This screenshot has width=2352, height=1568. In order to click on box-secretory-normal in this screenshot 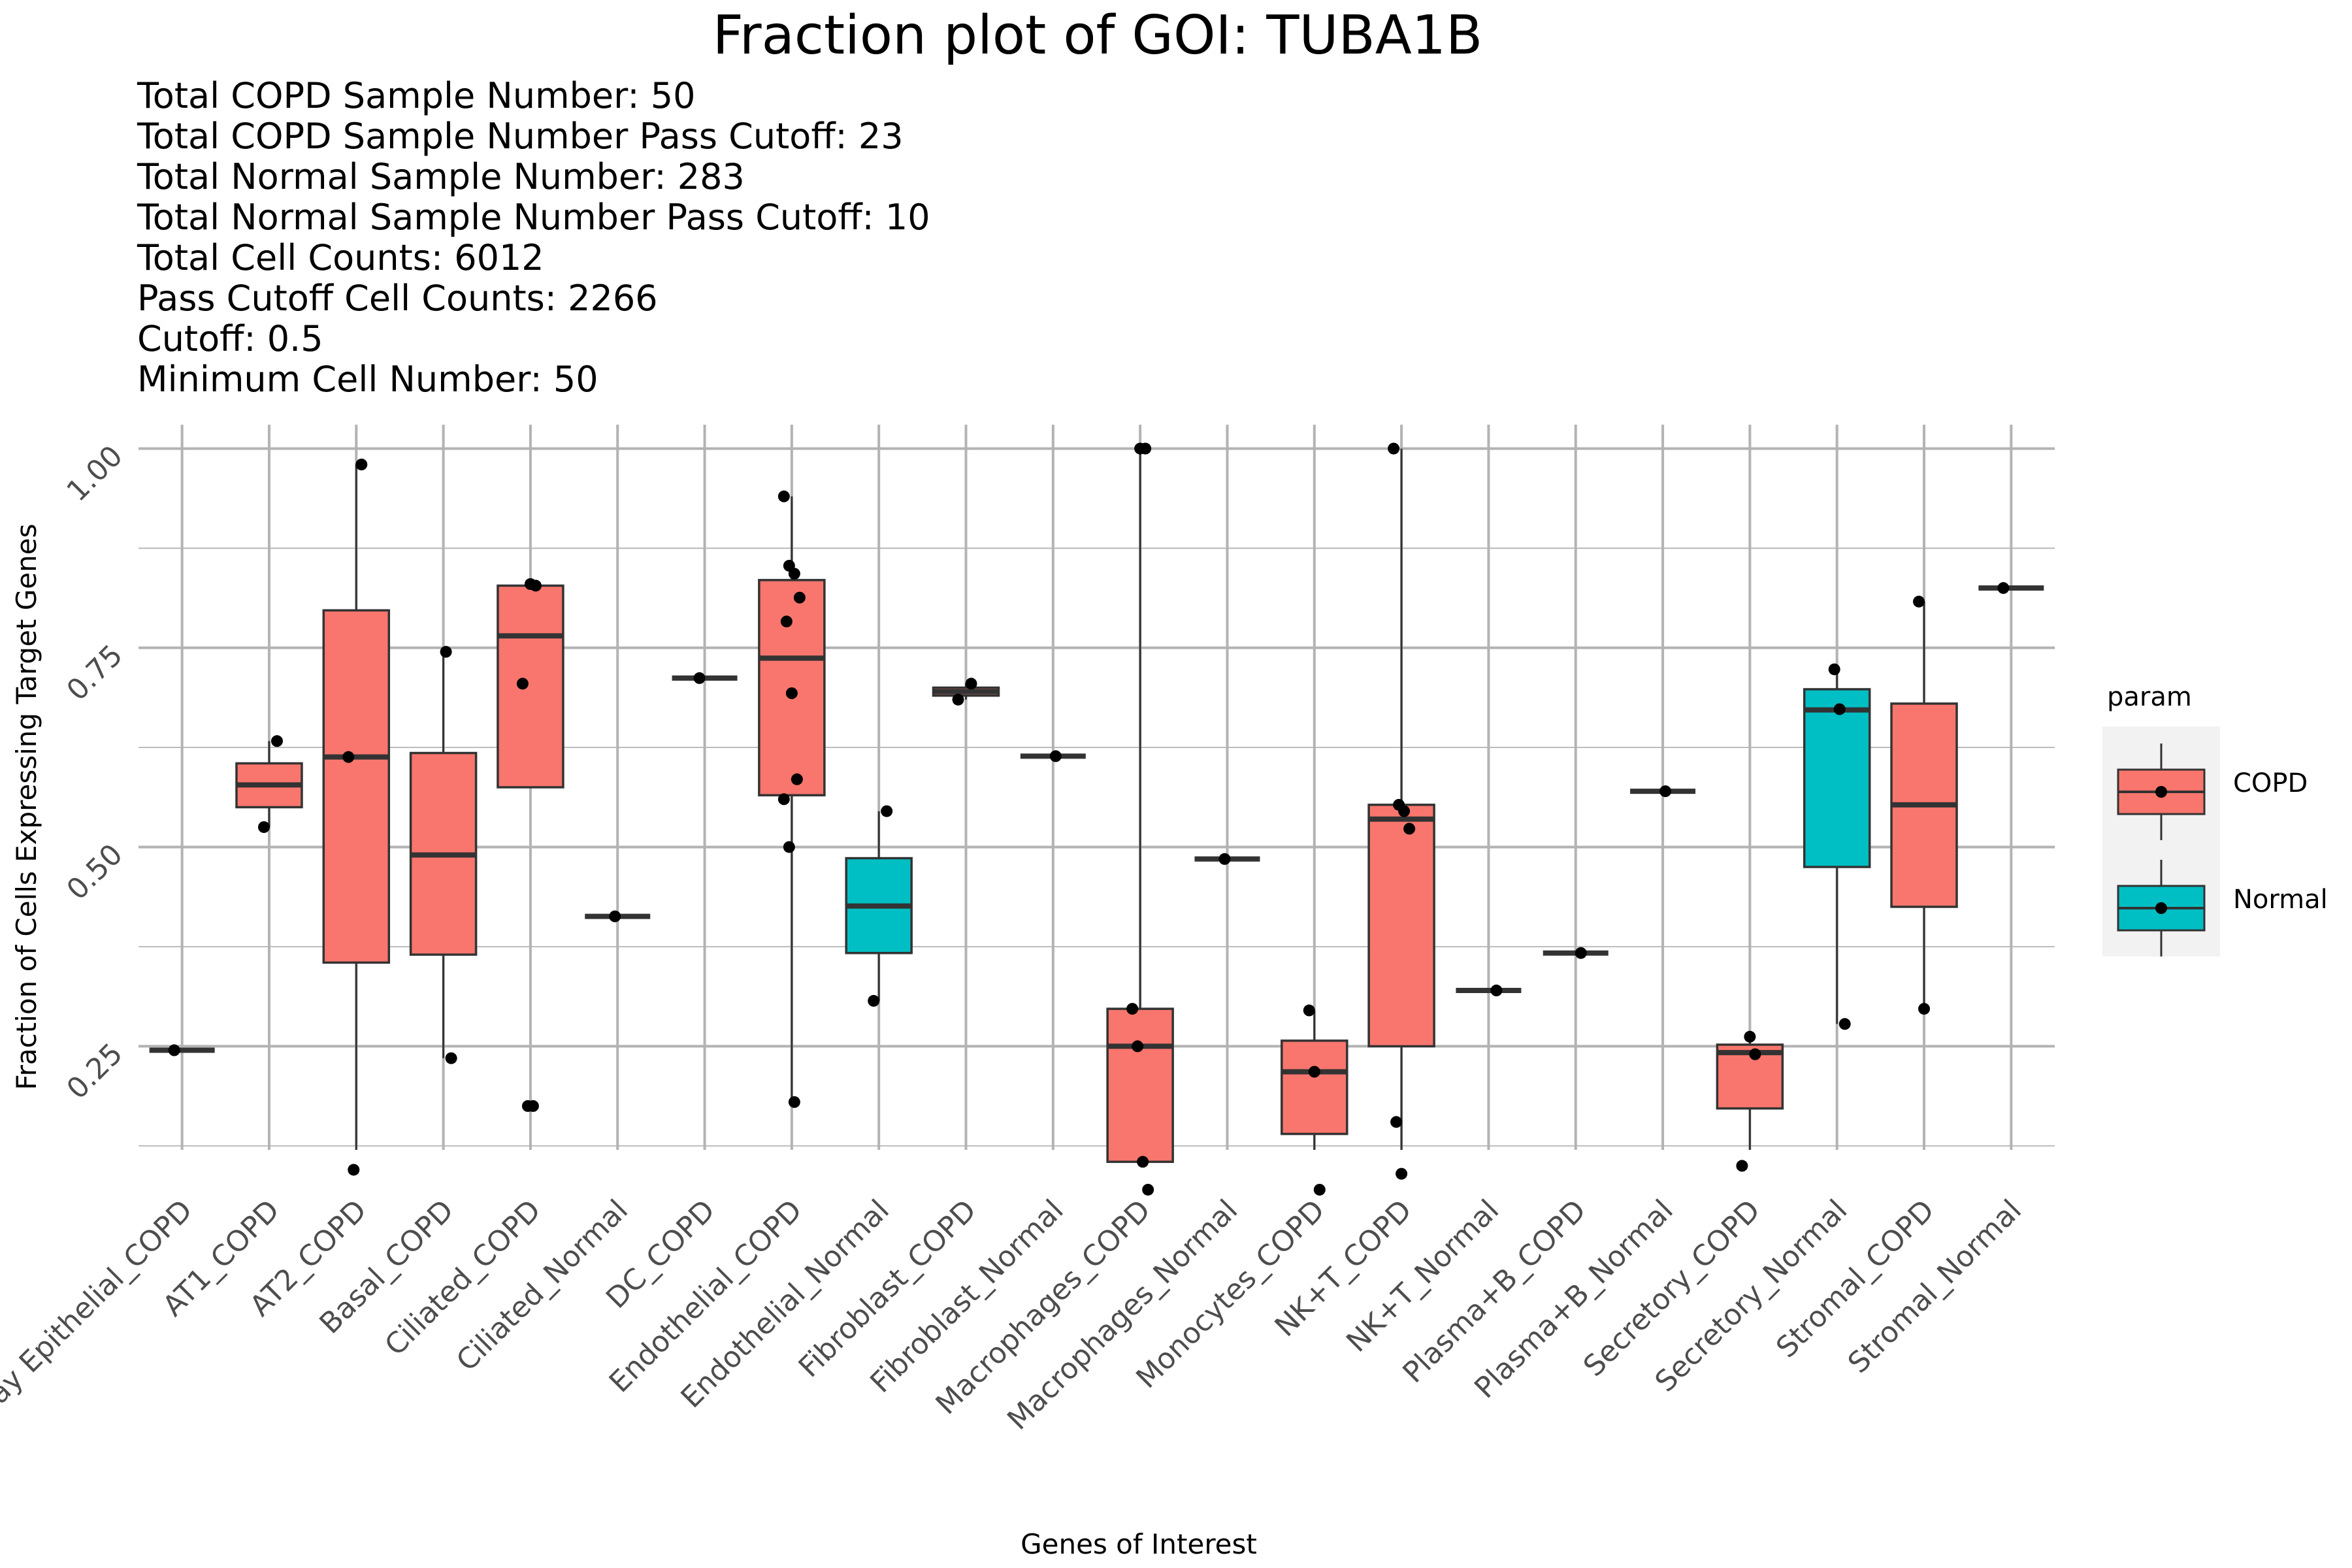, I will do `click(1837, 846)`.